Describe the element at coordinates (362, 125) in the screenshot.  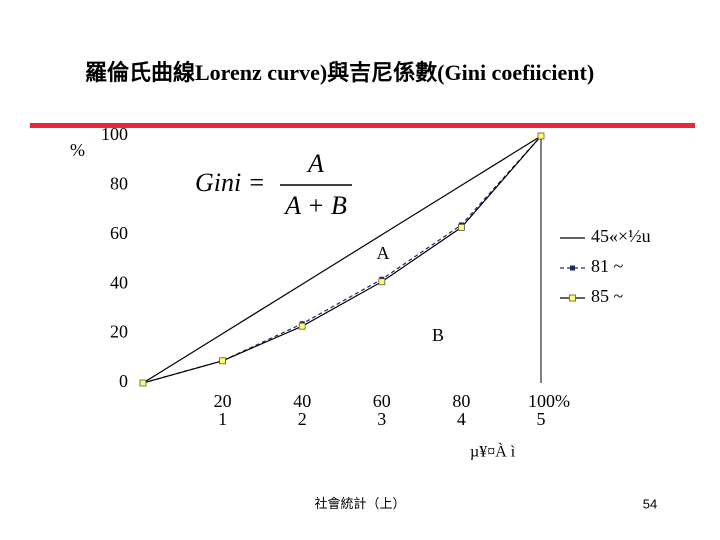
I see `title-rule` at that location.